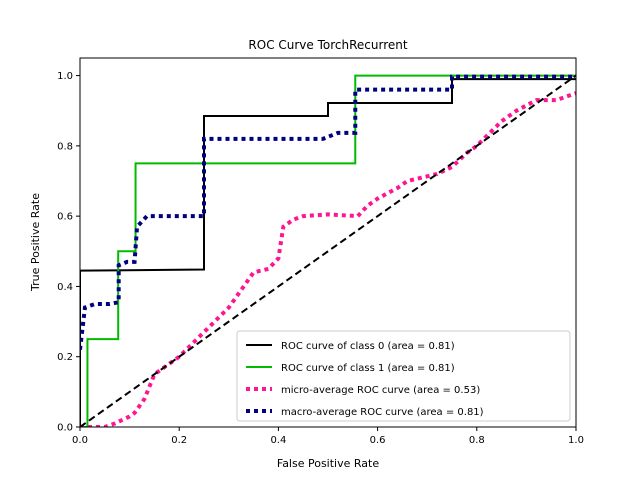 The width and height of the screenshot is (640, 480). What do you see at coordinates (378, 440) in the screenshot?
I see `x-tick-label: 0.6` at bounding box center [378, 440].